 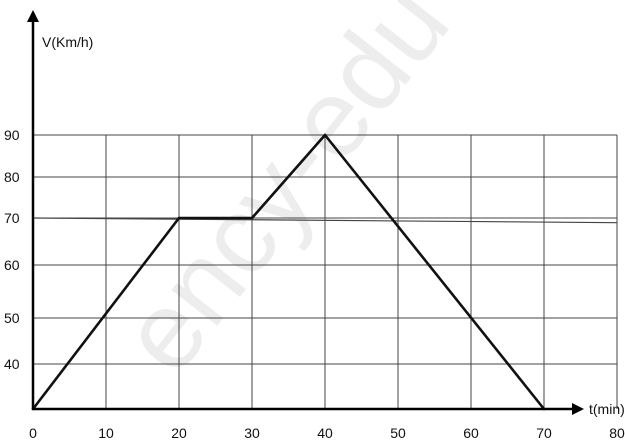 I want to click on x-tick-label: 40, so click(x=325, y=433).